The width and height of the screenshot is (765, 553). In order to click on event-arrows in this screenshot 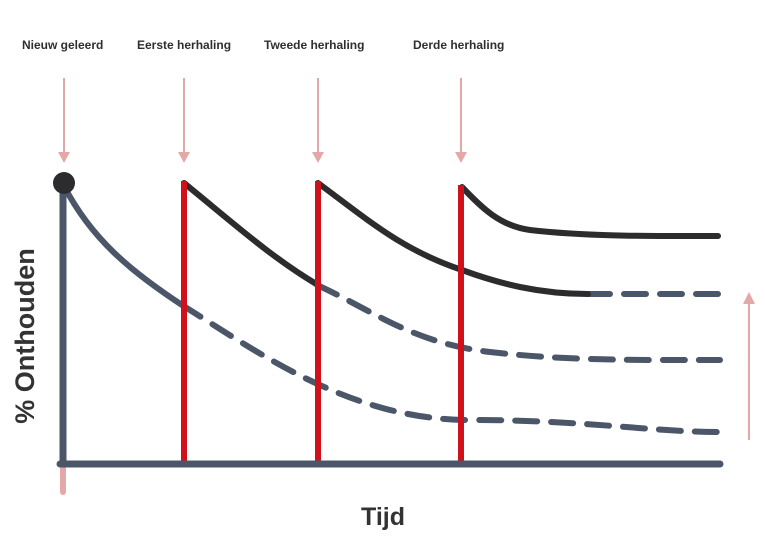, I will do `click(262, 120)`.